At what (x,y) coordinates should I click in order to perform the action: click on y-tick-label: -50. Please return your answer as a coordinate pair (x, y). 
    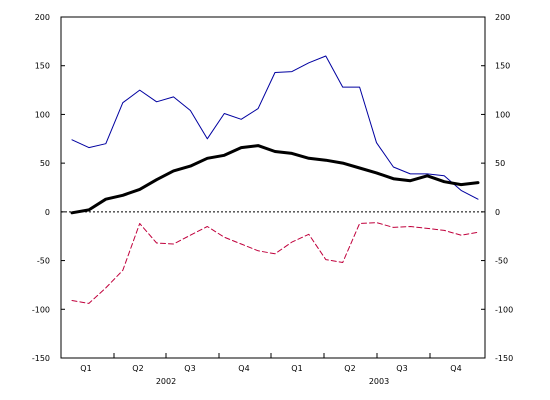
    Looking at the image, I should click on (43, 261).